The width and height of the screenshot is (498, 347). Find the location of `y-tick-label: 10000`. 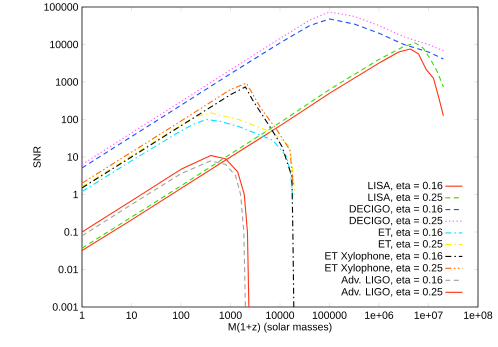

y-tick-label: 10000 is located at coordinates (64, 44).